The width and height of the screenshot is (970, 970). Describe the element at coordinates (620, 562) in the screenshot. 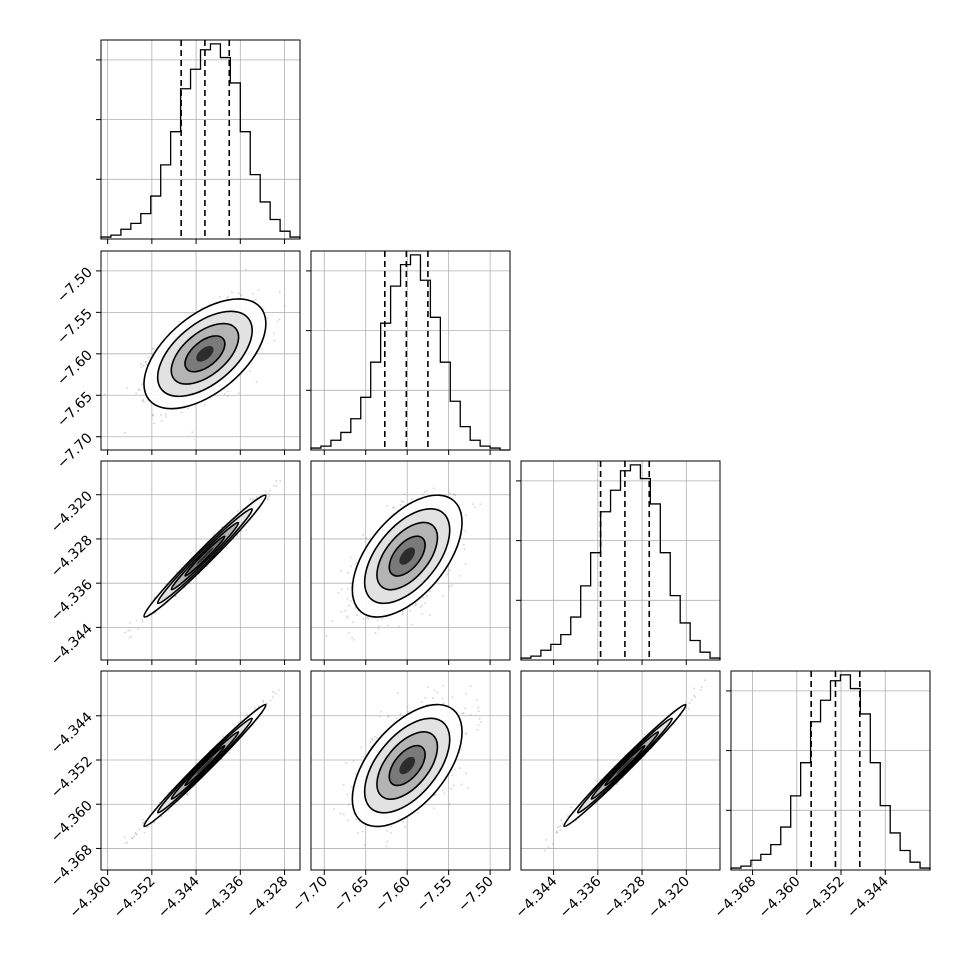

I see `histogram-step` at that location.